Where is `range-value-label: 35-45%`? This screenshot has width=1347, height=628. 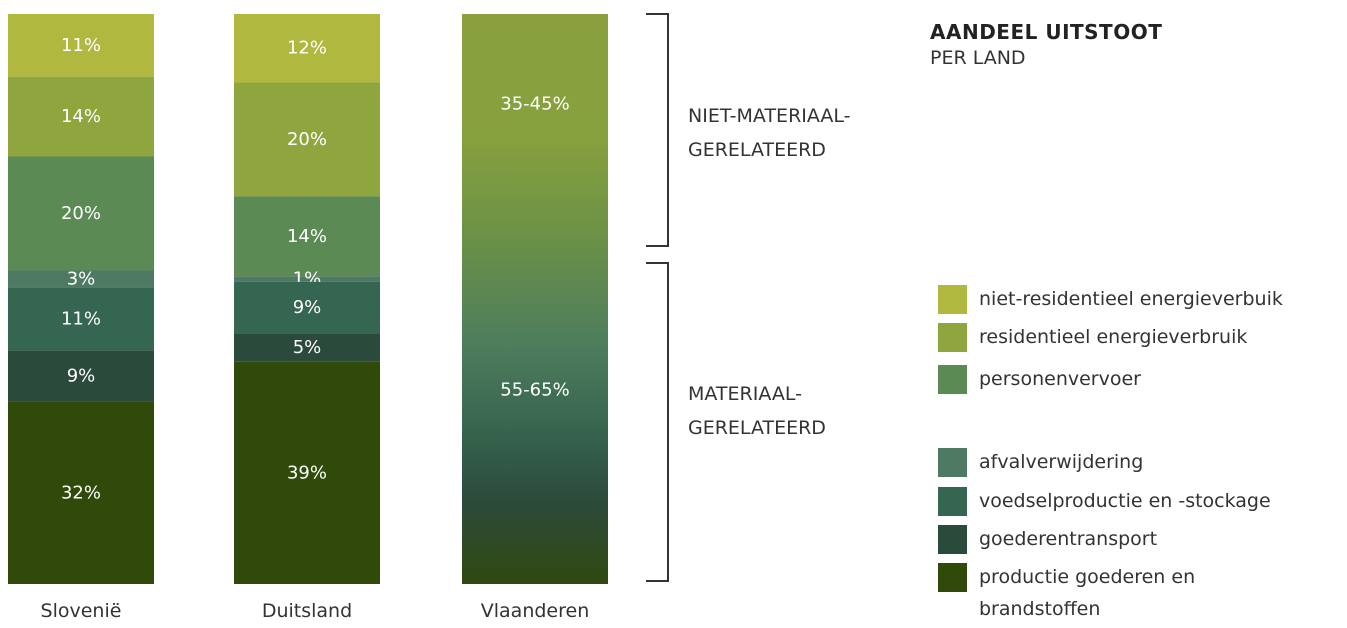
range-value-label: 35-45% is located at coordinates (534, 104).